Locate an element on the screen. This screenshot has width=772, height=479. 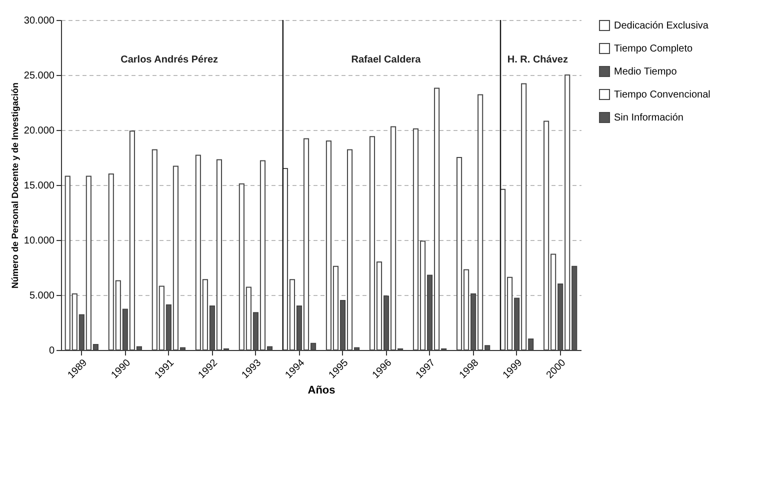
annotation: Rafael Caldera is located at coordinates (386, 60).